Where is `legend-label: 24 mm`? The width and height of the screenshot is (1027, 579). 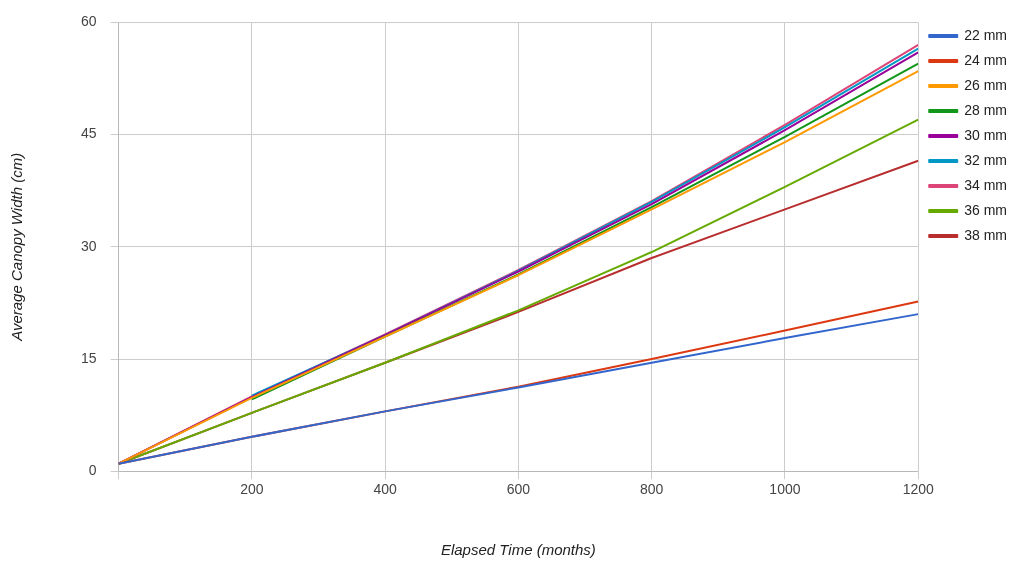
legend-label: 24 mm is located at coordinates (986, 59).